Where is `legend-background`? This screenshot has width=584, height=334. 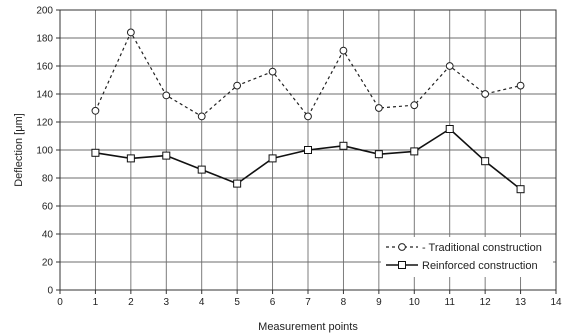
legend-background is located at coordinates (467, 257).